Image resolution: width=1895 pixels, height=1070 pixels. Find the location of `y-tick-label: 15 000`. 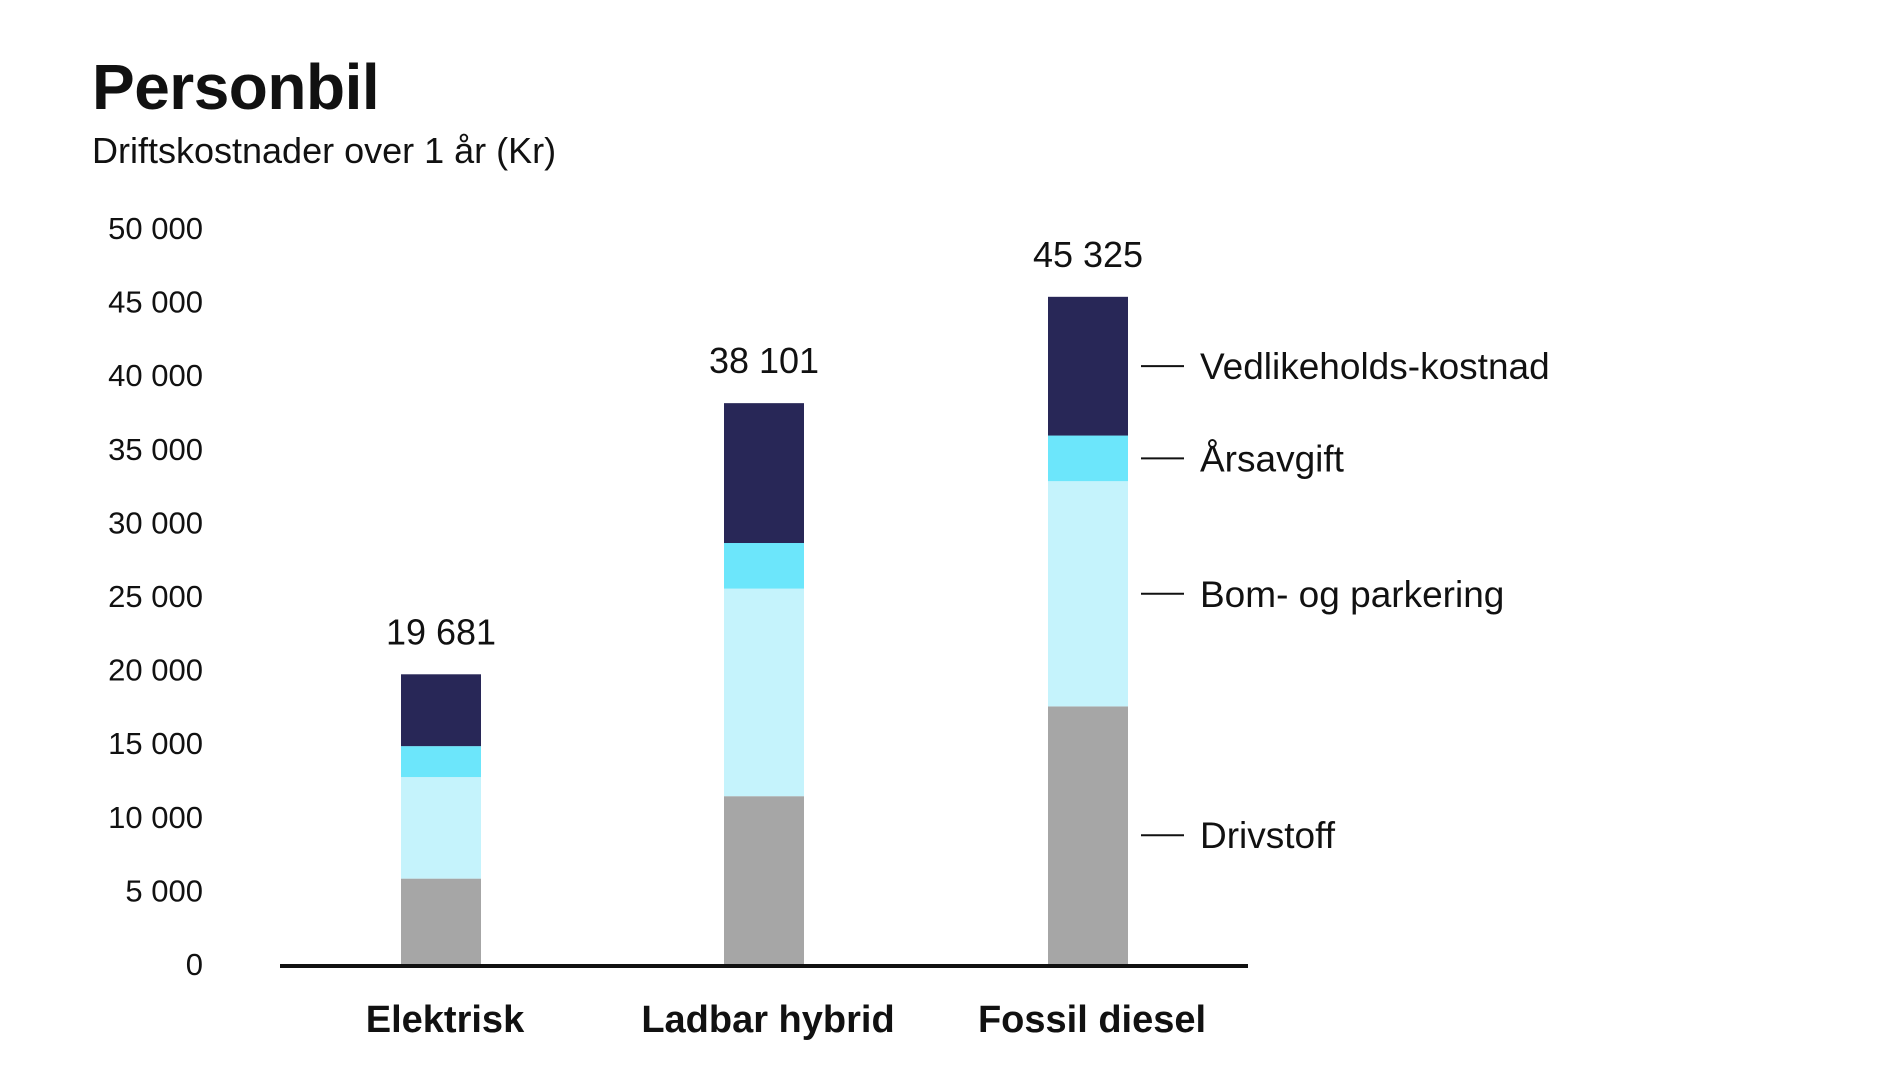

y-tick-label: 15 000 is located at coordinates (155, 743).